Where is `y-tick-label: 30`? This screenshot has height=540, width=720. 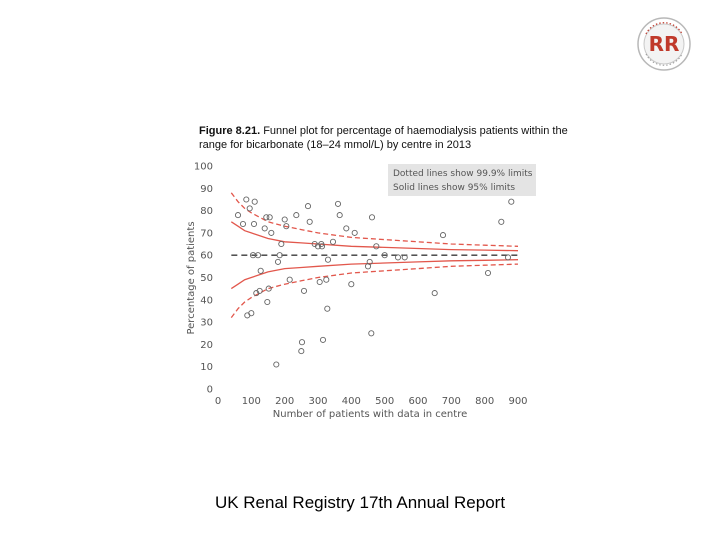 y-tick-label: 30 is located at coordinates (206, 323).